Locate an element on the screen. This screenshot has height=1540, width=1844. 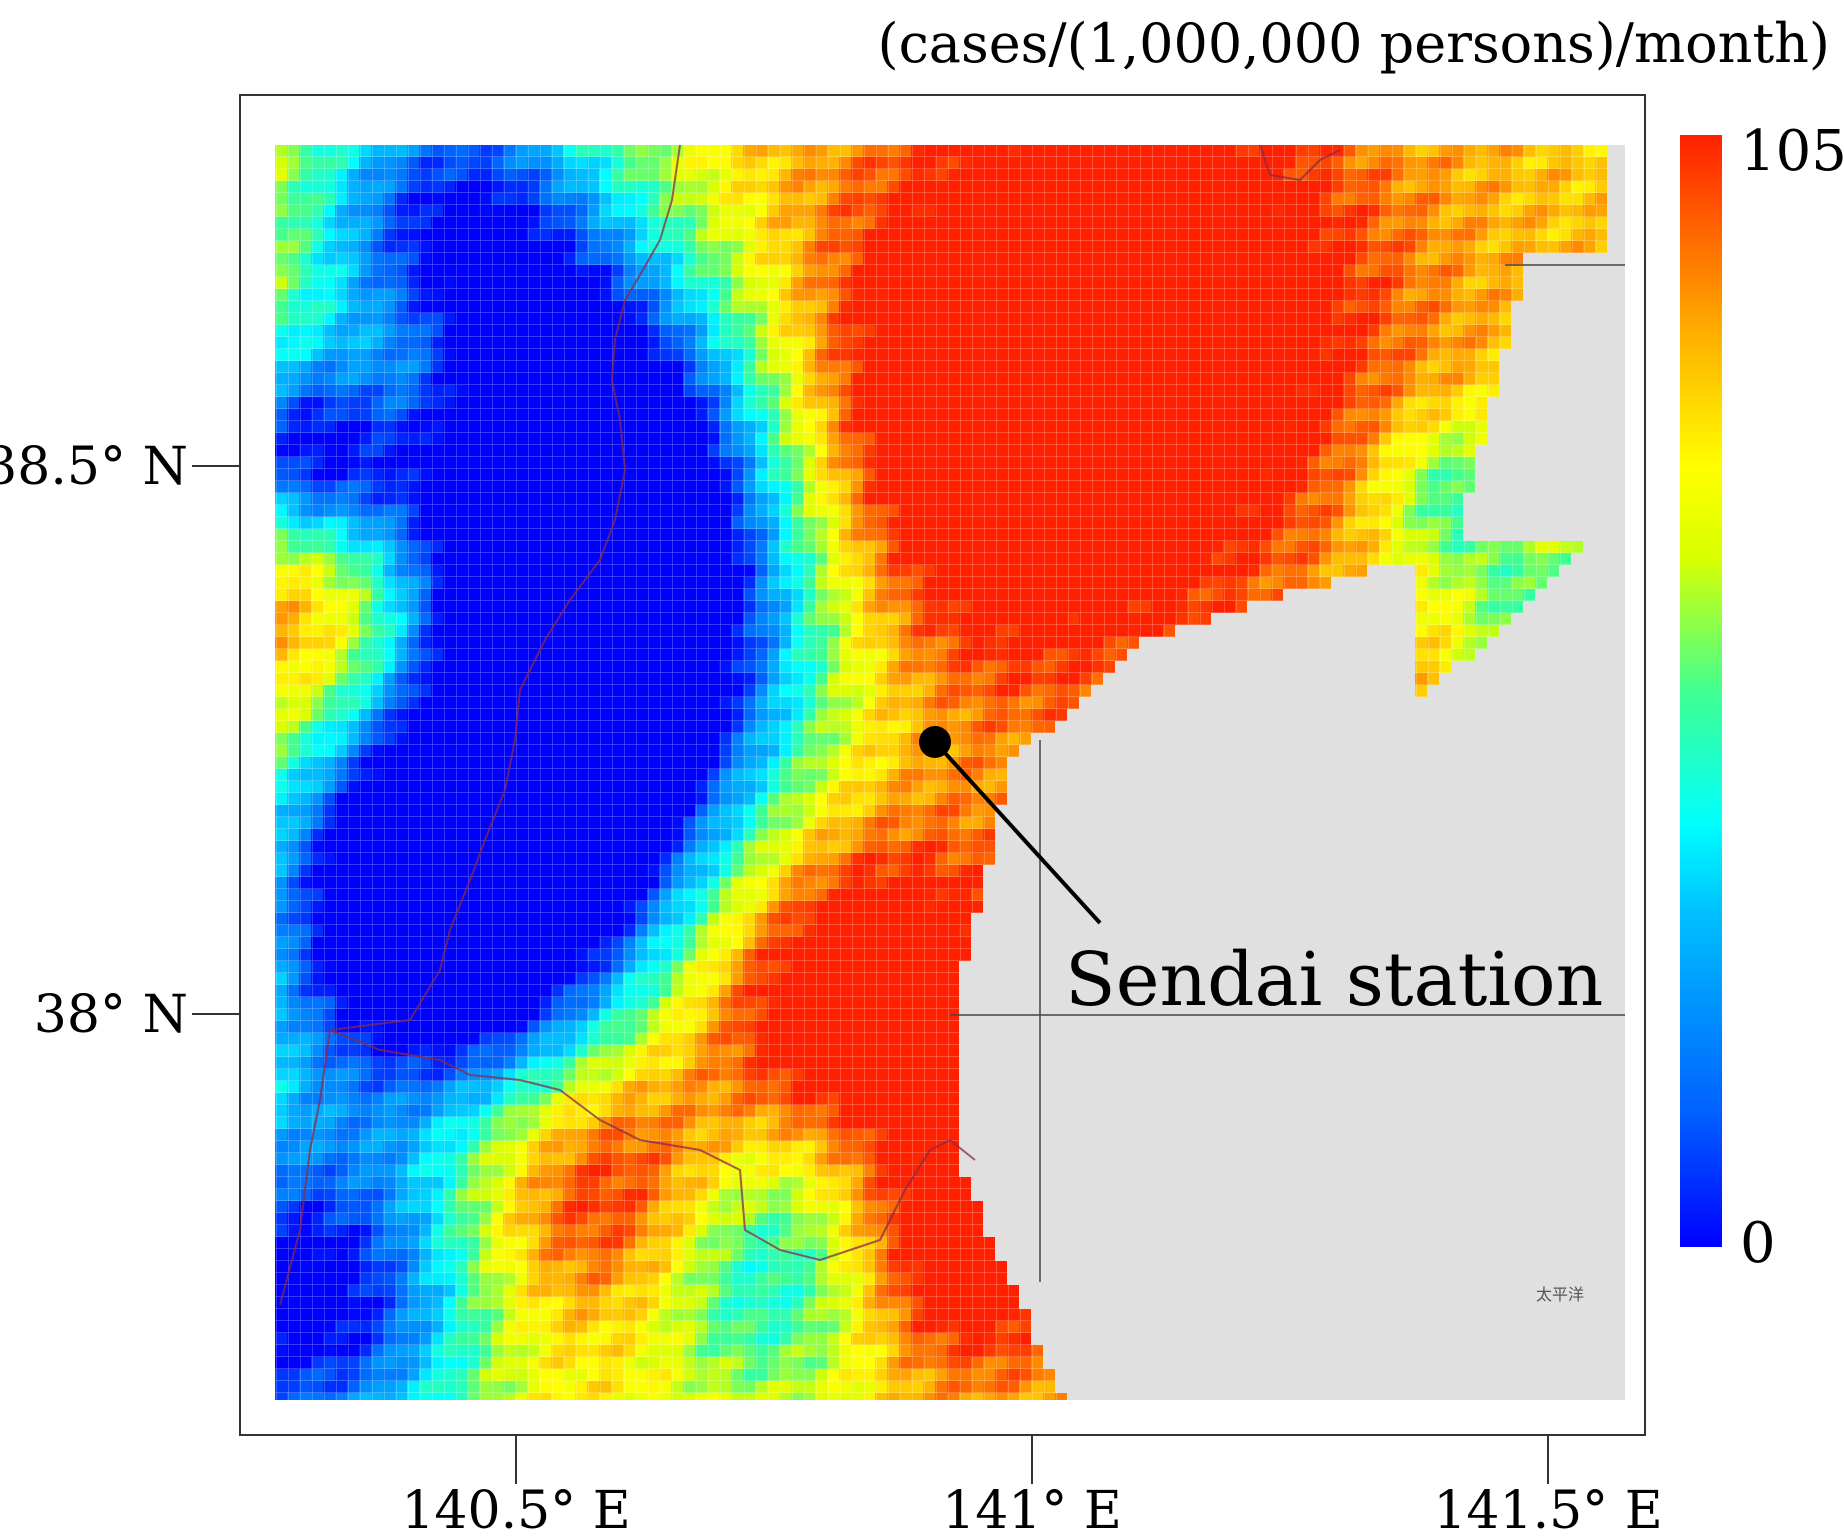
unit-label: (cases/(1,000,000 persons)/month) is located at coordinates (1354, 43).